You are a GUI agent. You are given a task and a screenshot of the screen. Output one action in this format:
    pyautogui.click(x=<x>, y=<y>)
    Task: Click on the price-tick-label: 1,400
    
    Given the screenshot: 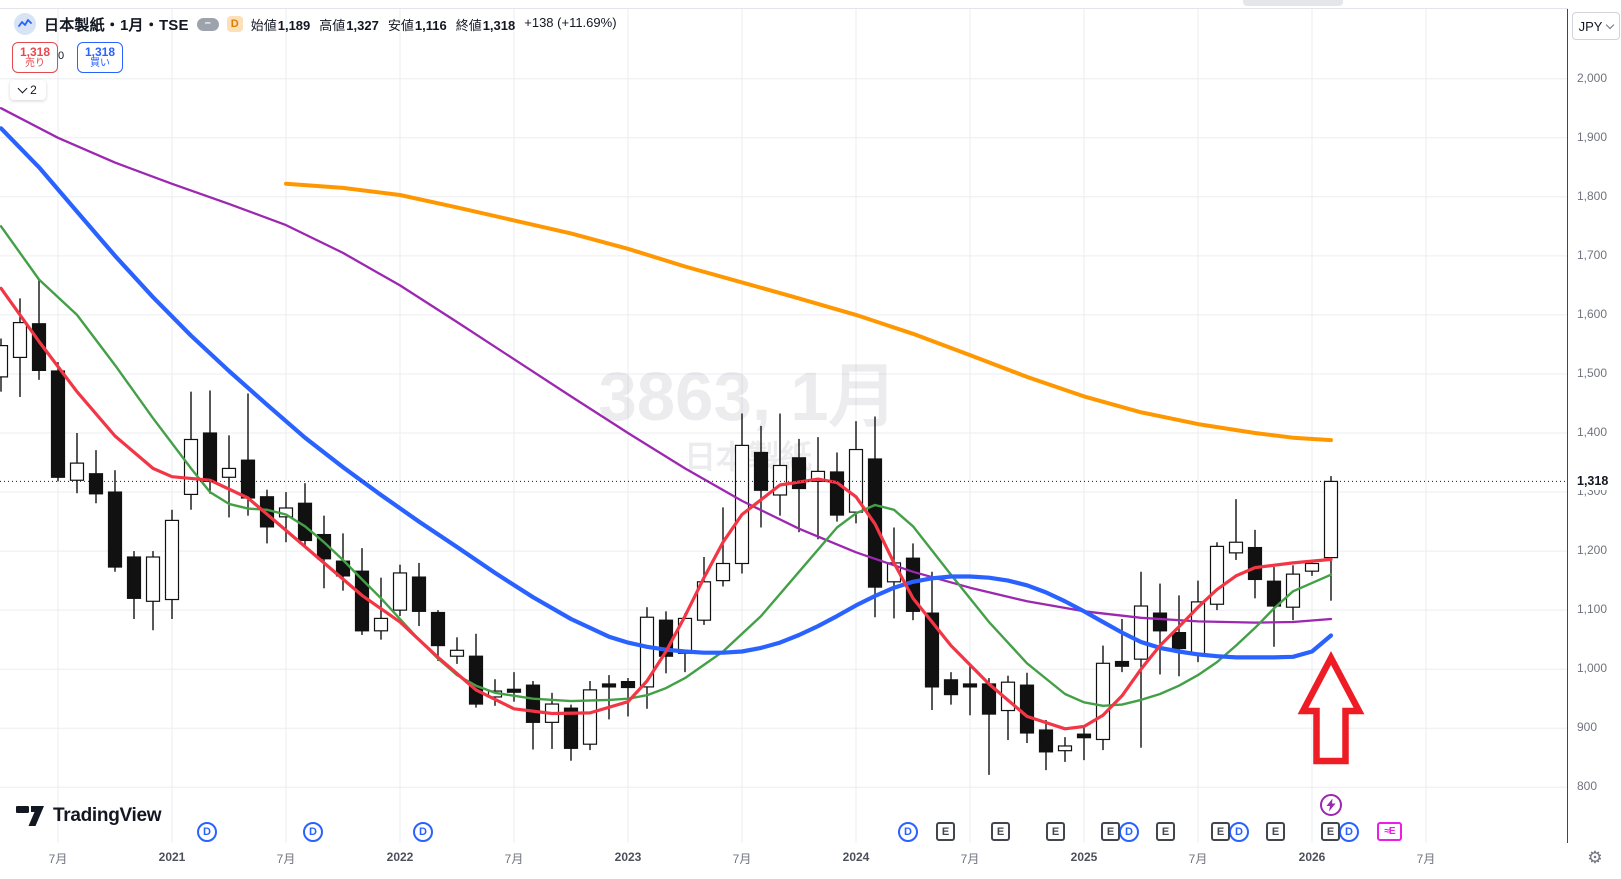 What is the action you would take?
    pyautogui.click(x=1592, y=432)
    